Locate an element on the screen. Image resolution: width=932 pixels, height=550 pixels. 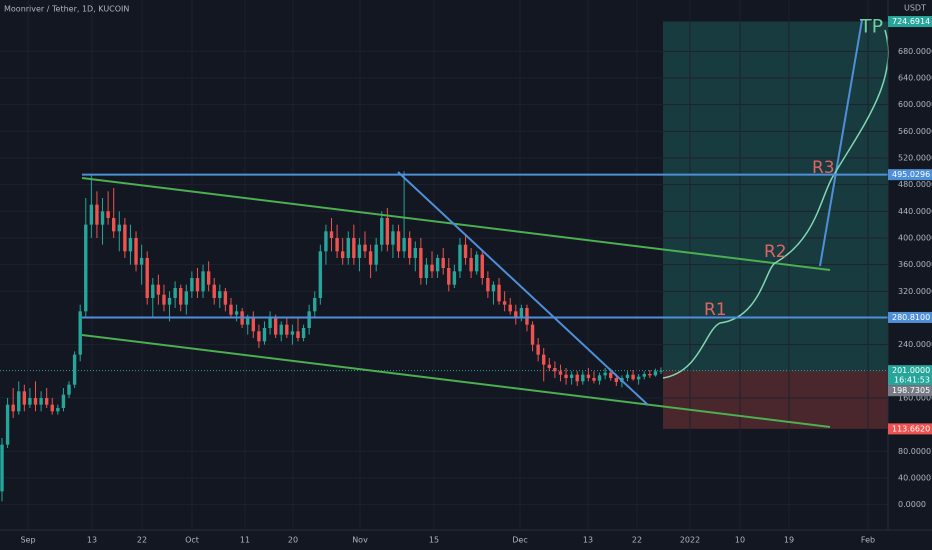
countdown: 16:41:53 is located at coordinates (912, 380).